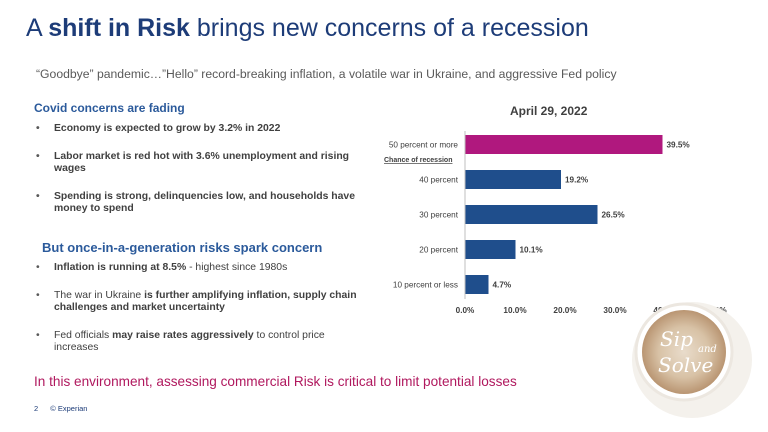 The width and height of the screenshot is (768, 432). What do you see at coordinates (119, 28) in the screenshot?
I see `title-emphasis: shift in Risk` at bounding box center [119, 28].